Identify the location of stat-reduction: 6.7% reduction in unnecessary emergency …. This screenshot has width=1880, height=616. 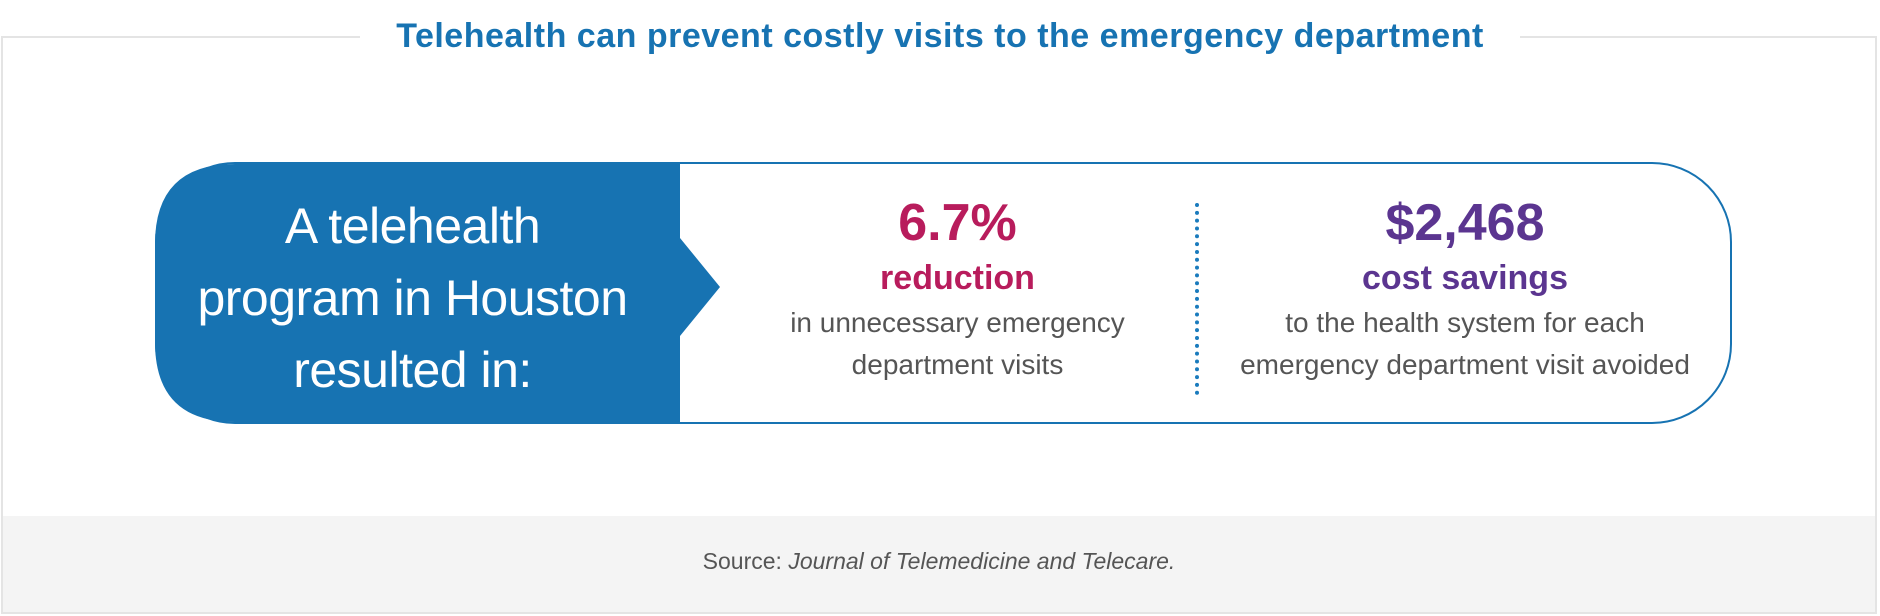
(957, 289).